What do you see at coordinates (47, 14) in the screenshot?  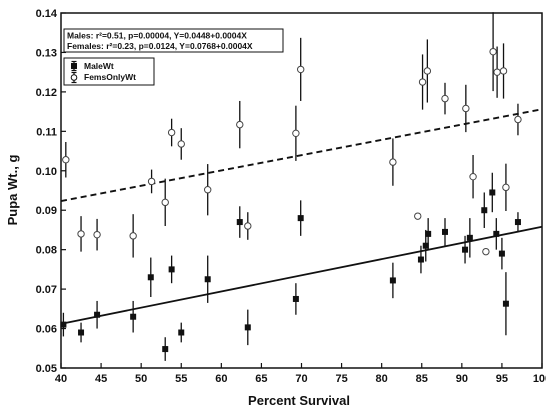 I see `y-tick-label: 0.14` at bounding box center [47, 14].